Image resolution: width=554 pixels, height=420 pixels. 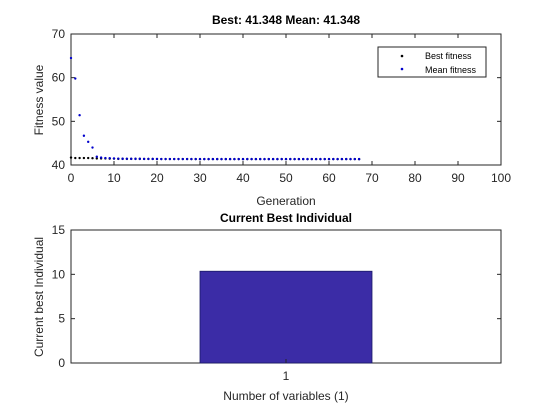 I want to click on best-individual-y-tick-label: 0, so click(x=61, y=363).